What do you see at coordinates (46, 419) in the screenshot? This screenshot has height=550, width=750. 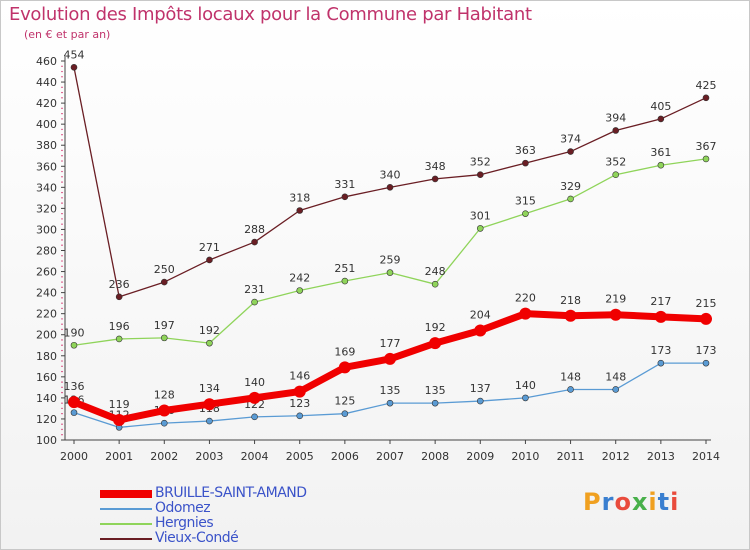 I see `y-tick-label: 120` at bounding box center [46, 419].